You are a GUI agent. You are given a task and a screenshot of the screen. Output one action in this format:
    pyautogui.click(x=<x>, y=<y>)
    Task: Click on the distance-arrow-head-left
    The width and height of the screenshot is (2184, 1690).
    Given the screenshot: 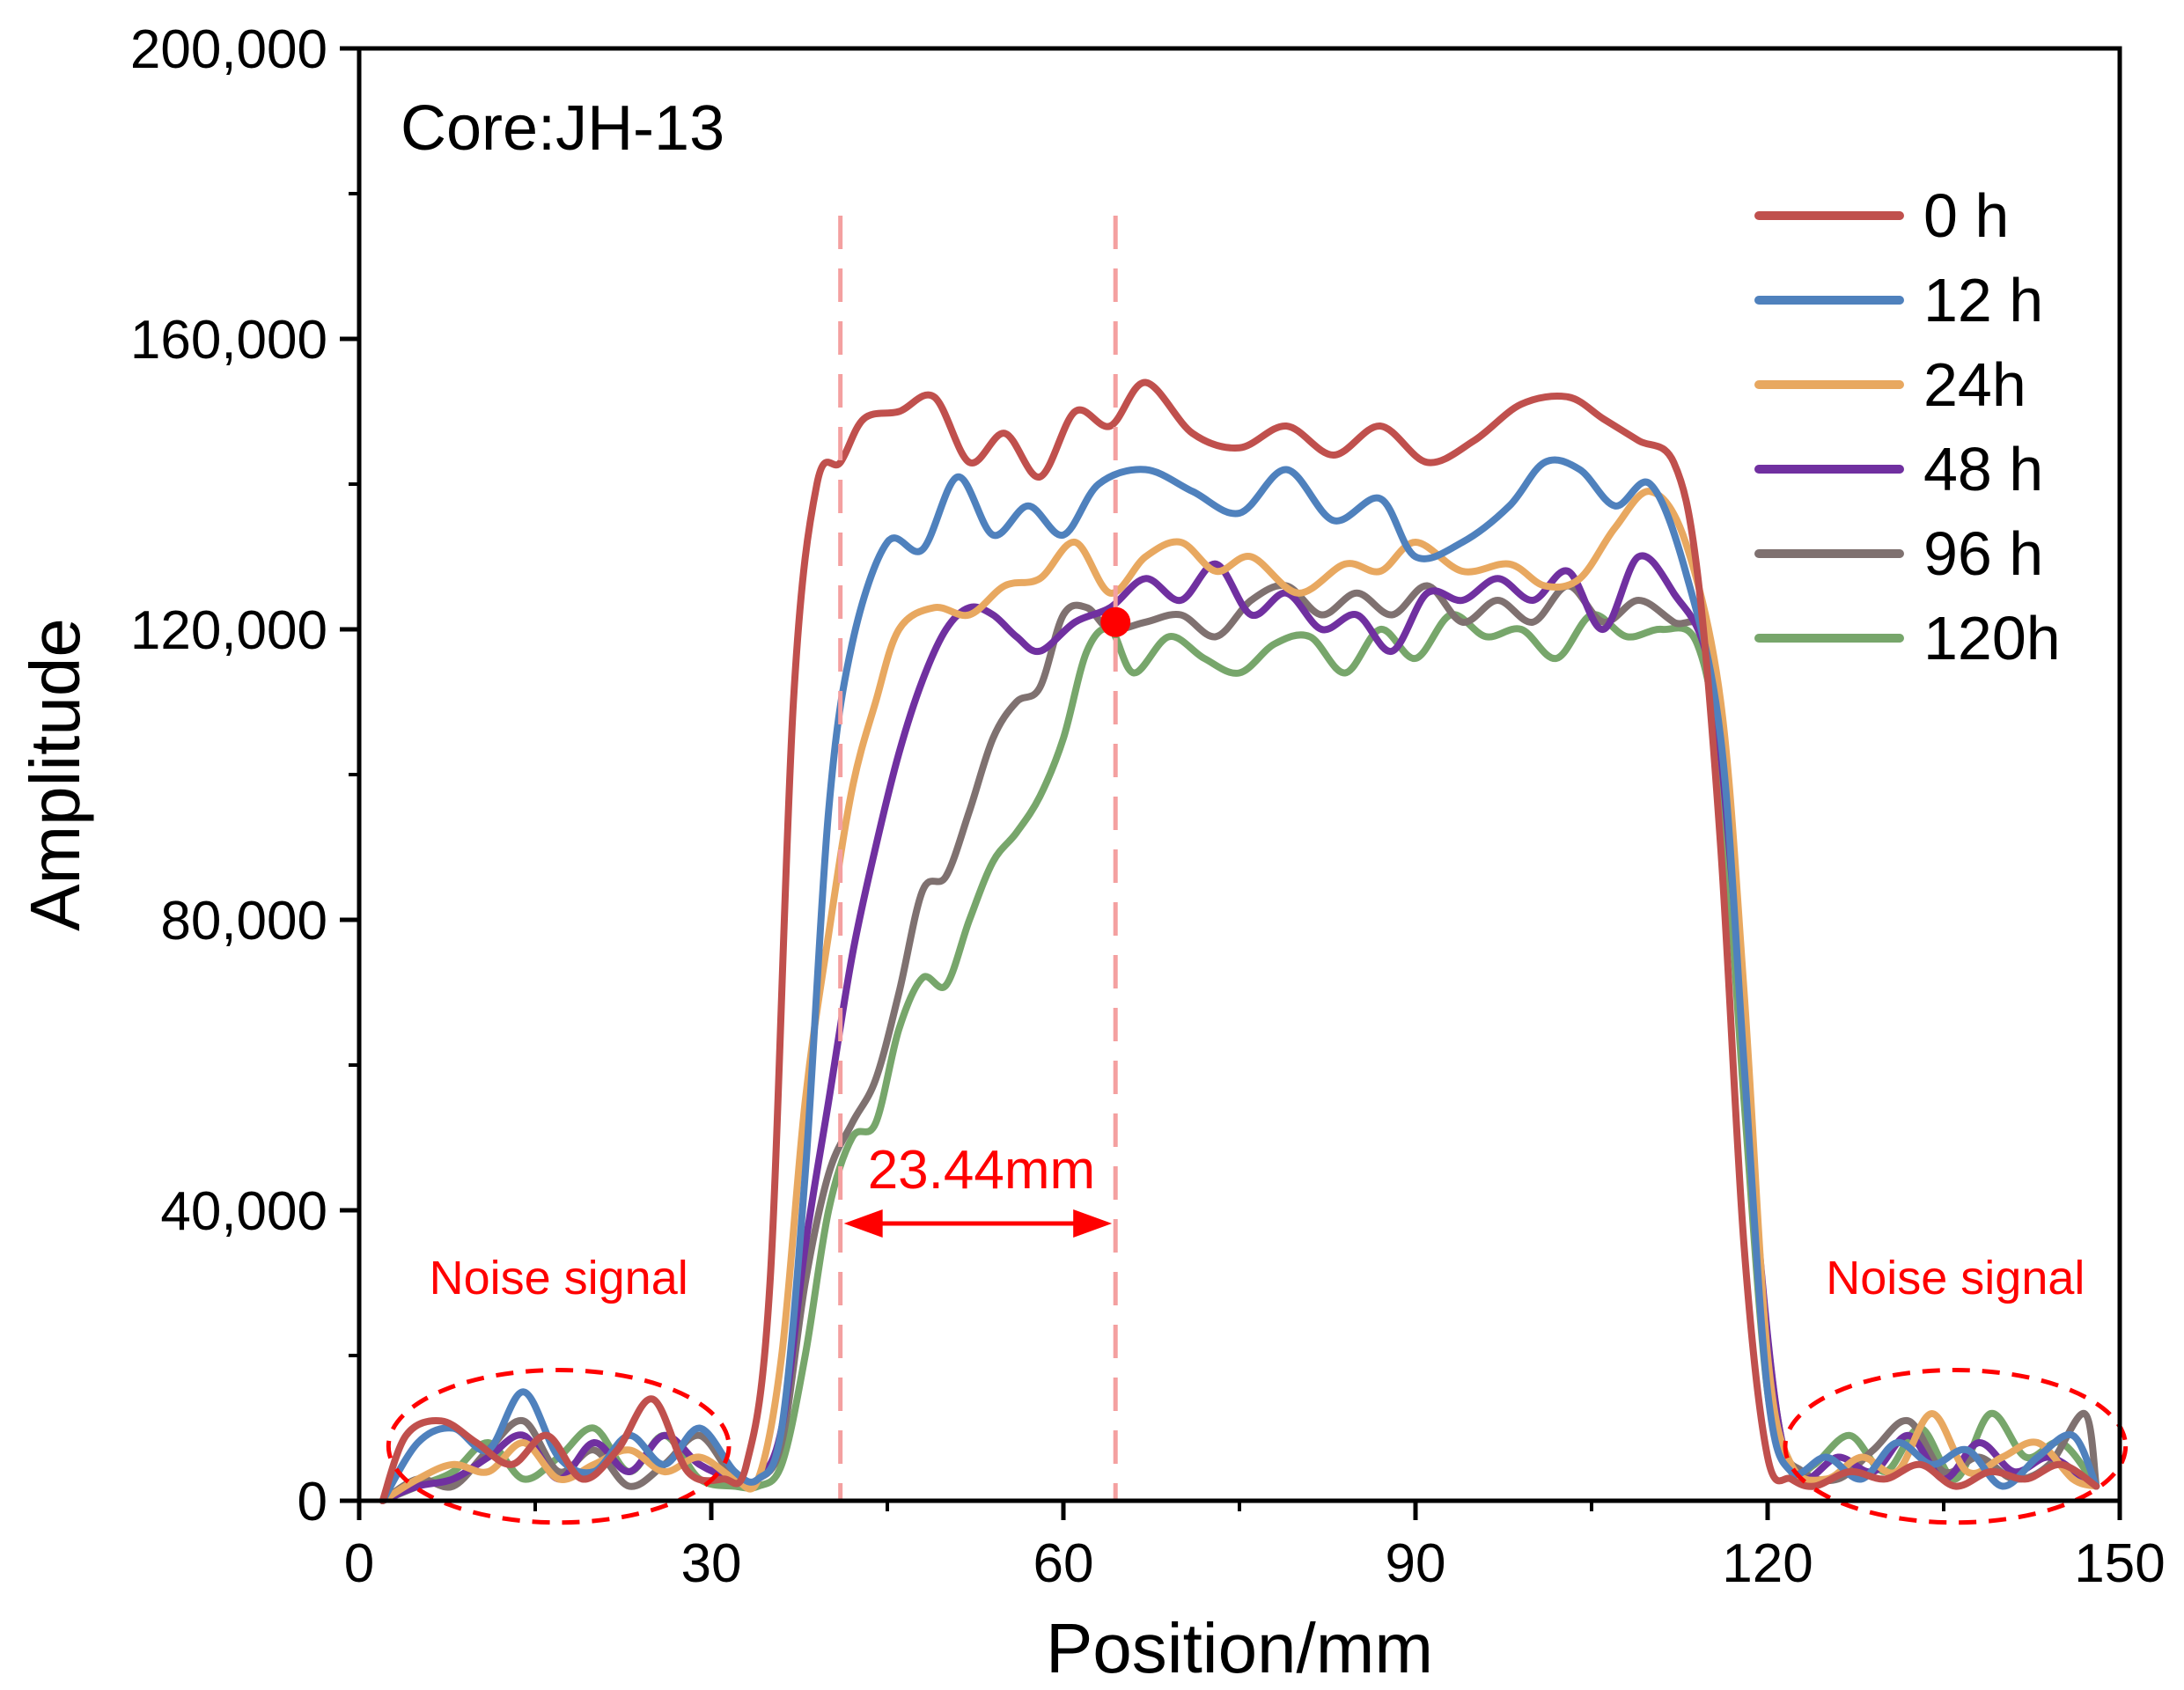 What is the action you would take?
    pyautogui.click(x=863, y=1224)
    